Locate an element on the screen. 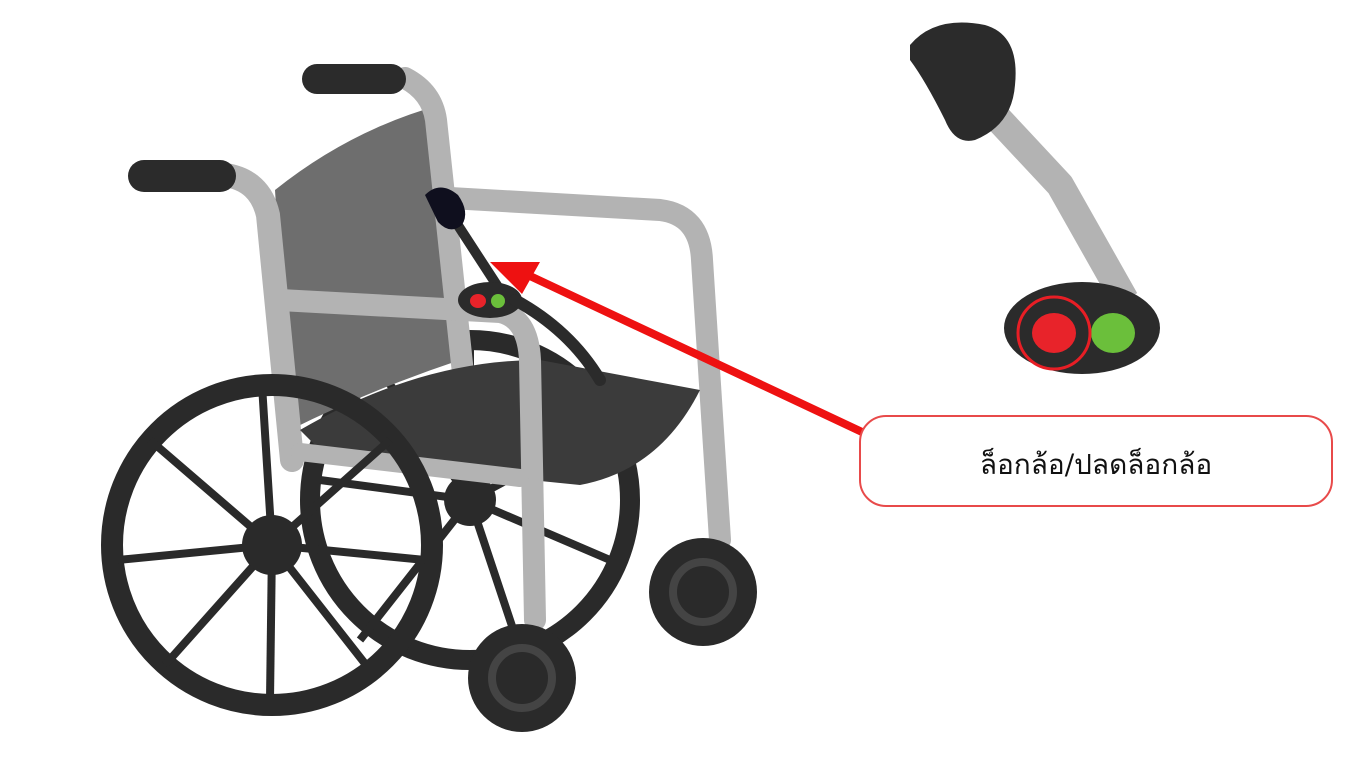 The width and height of the screenshot is (1366, 768). brake-lever is located at coordinates (515, 286).